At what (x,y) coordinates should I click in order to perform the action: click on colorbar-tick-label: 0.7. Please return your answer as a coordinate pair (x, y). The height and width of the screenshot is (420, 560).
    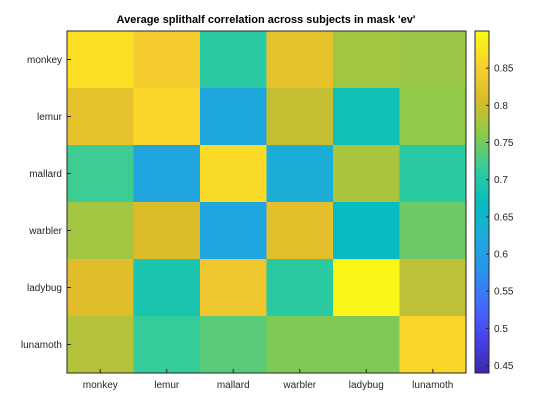
    Looking at the image, I should click on (501, 180).